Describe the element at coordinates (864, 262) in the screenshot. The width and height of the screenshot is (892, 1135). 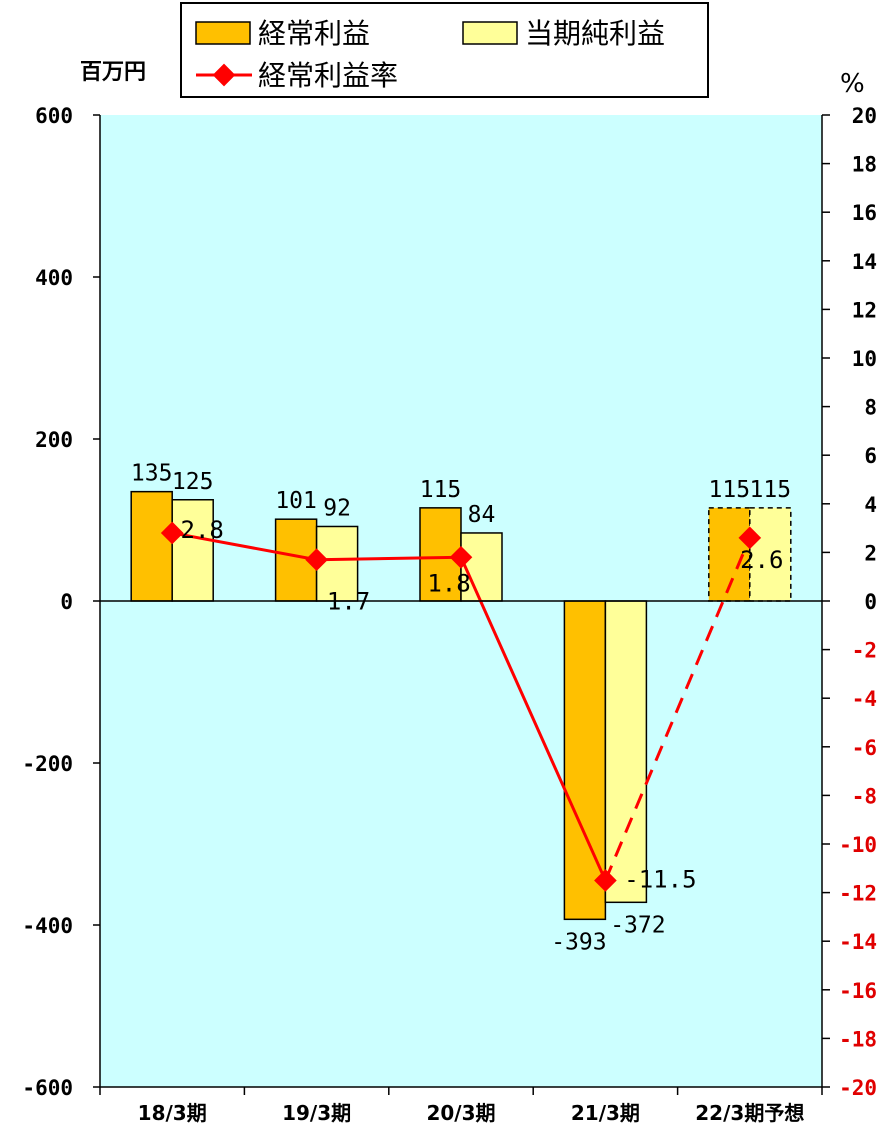
I see `y-right-tick-label: 14` at that location.